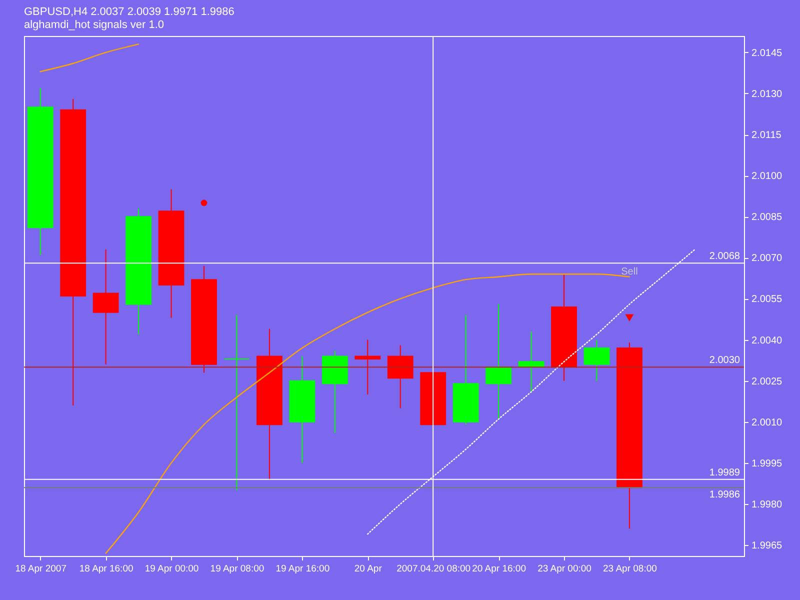 The width and height of the screenshot is (800, 600). What do you see at coordinates (767, 464) in the screenshot?
I see `y-tick-label: 1.9995` at bounding box center [767, 464].